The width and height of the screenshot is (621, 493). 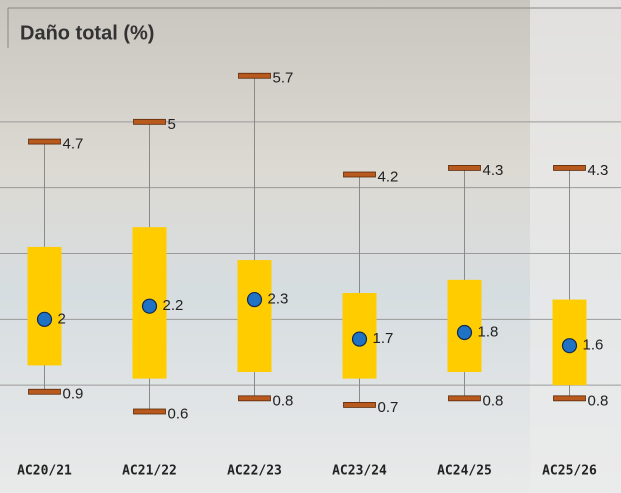 I want to click on x-tick-label: AC25/26, so click(x=569, y=471).